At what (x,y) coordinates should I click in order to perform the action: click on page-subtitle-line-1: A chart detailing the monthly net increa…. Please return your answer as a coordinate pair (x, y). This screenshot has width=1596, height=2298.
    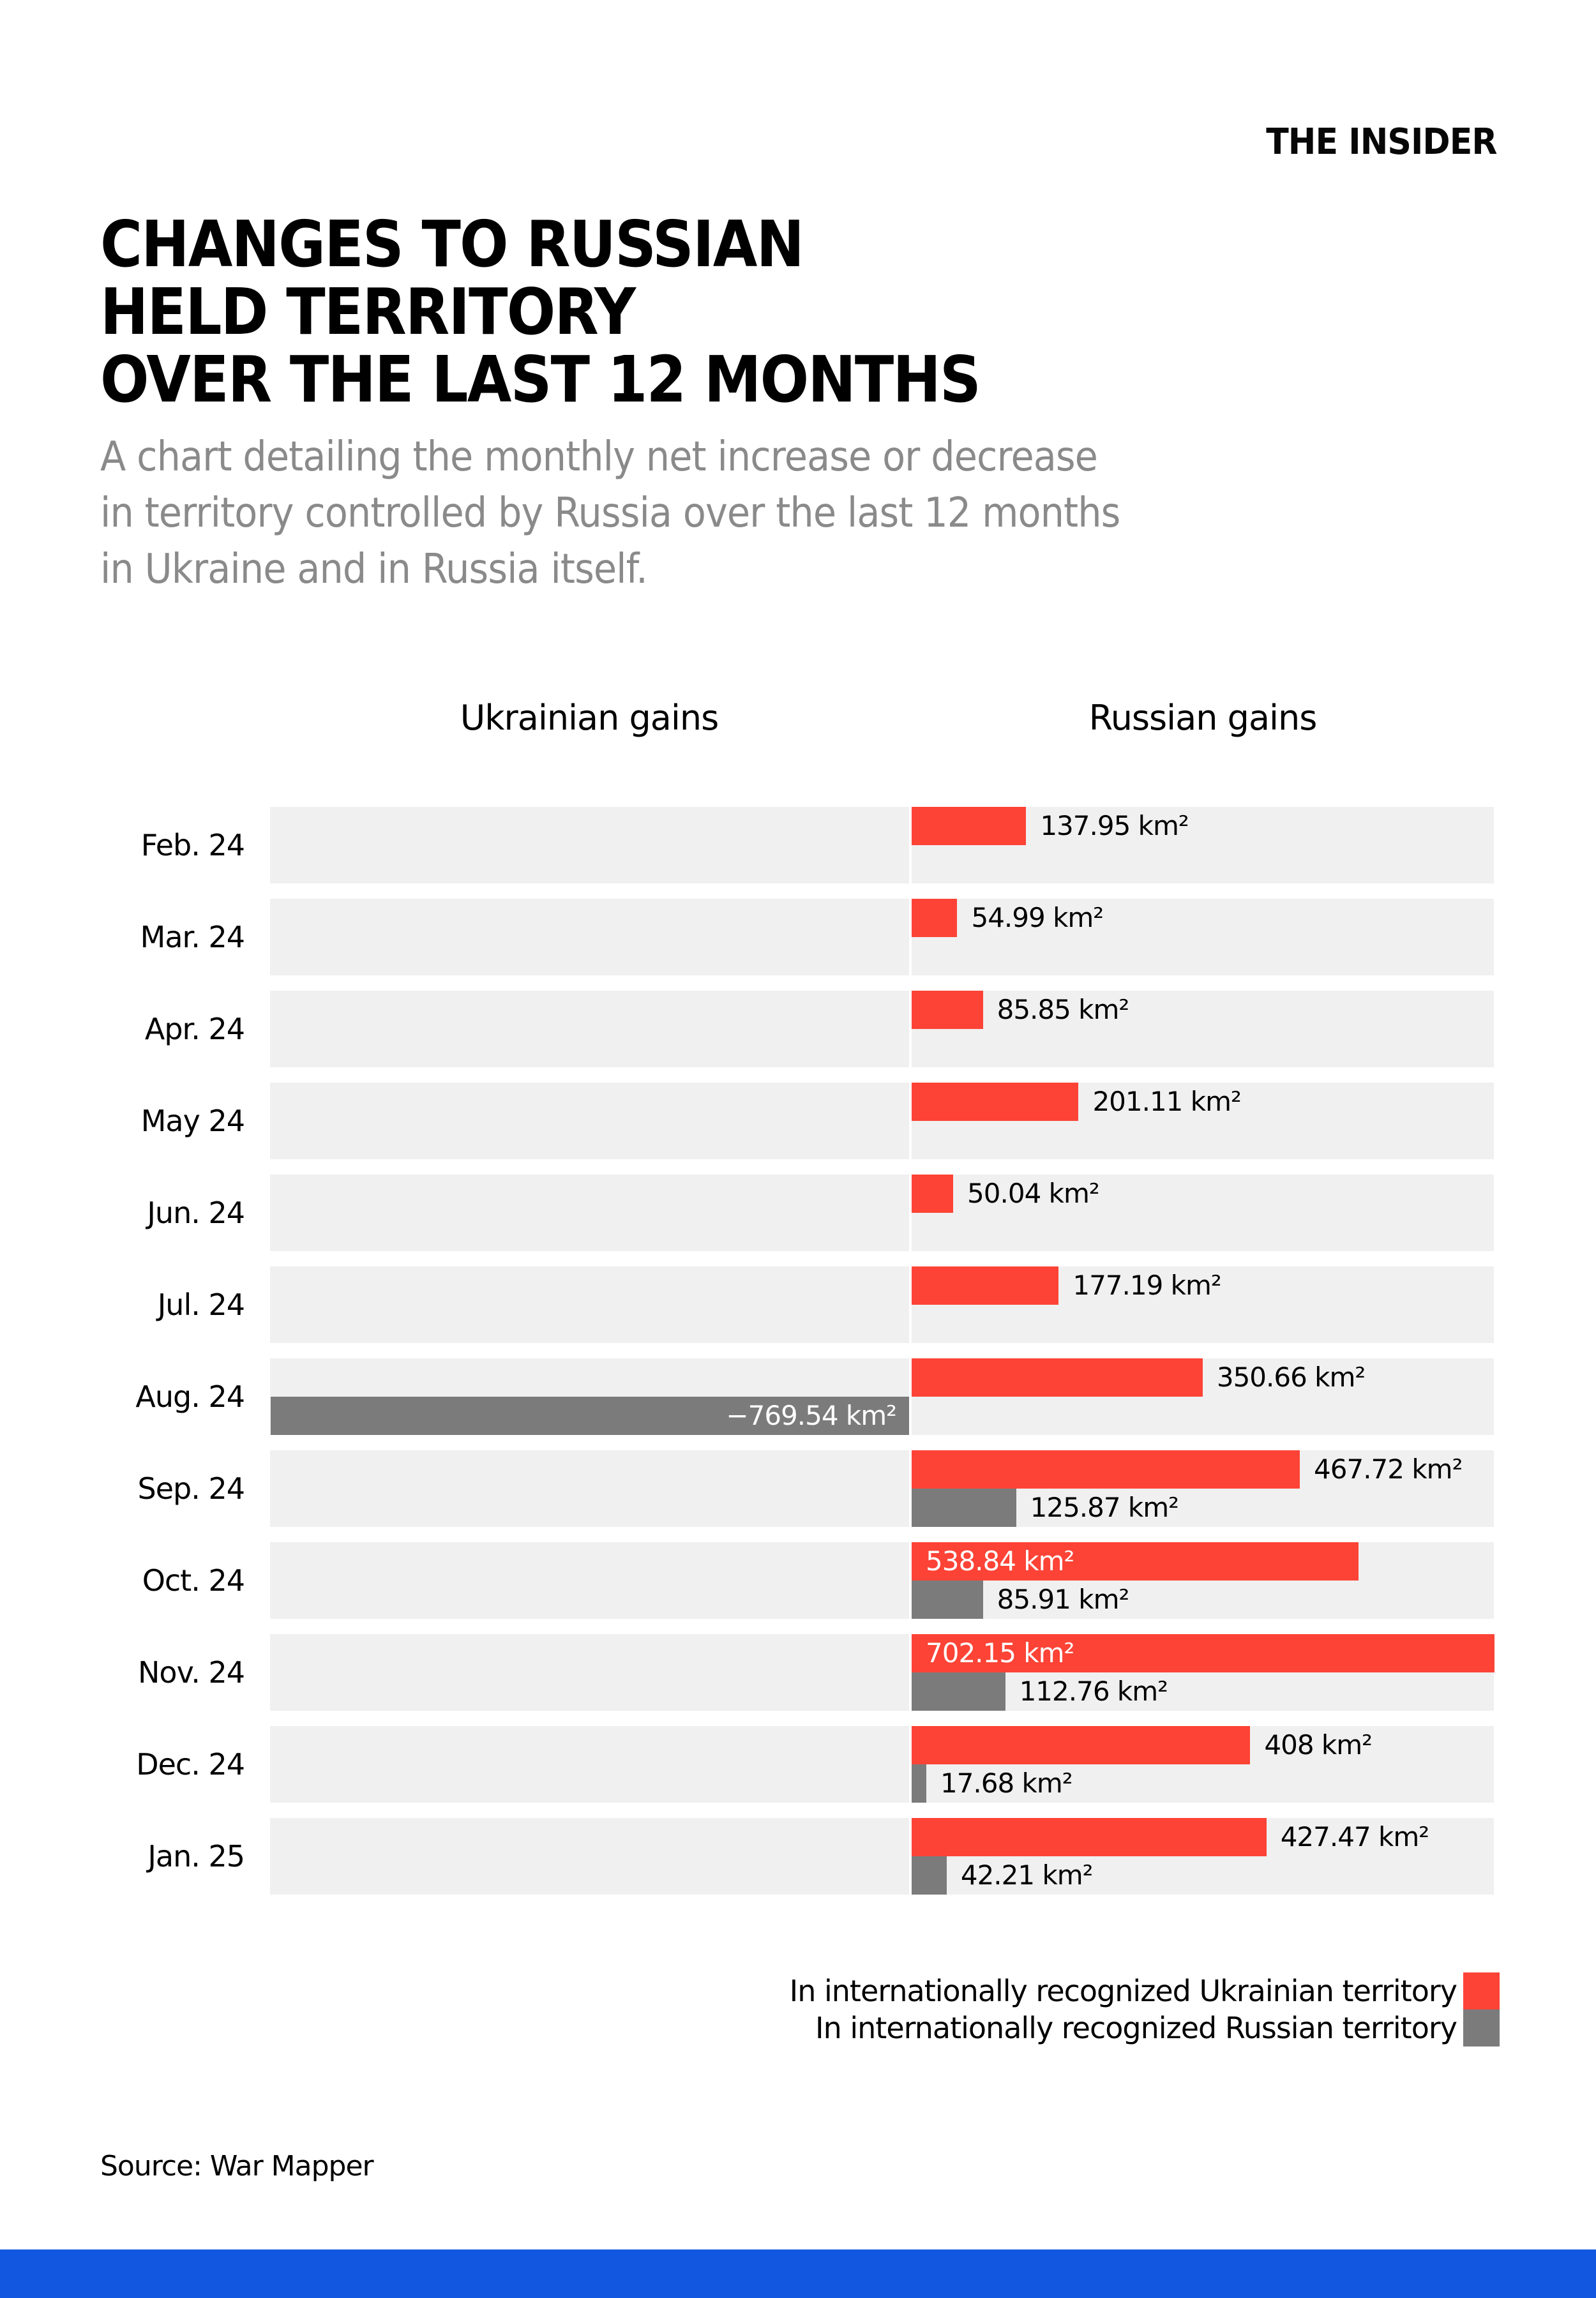
    Looking at the image, I should click on (599, 457).